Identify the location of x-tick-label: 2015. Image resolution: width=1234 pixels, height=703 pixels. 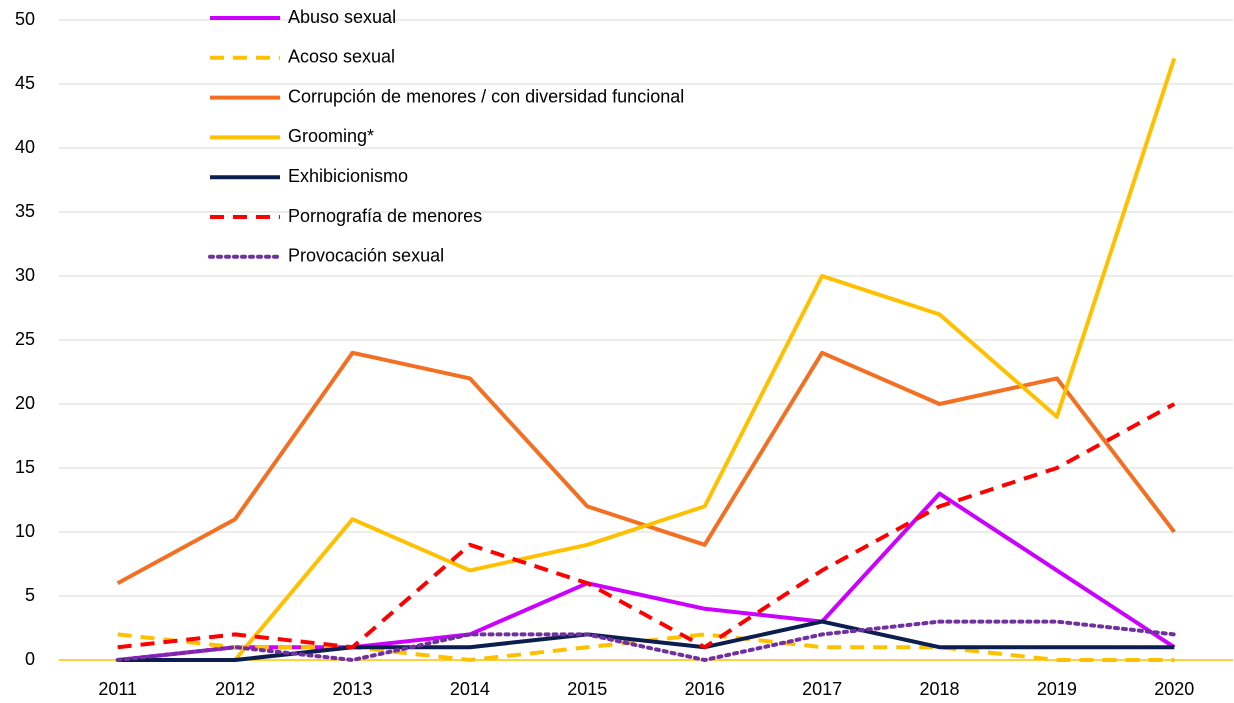
(587, 689).